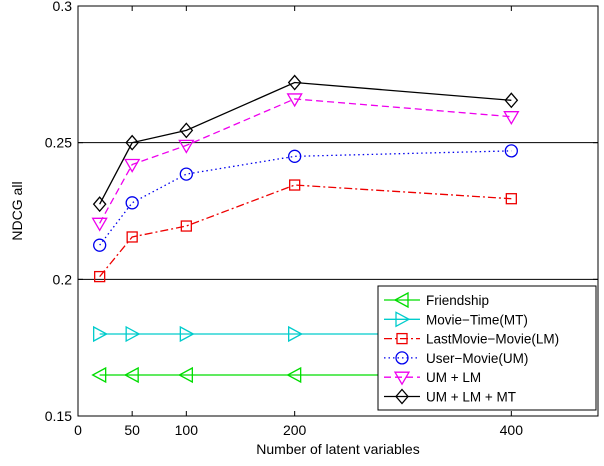 The width and height of the screenshot is (604, 466). What do you see at coordinates (132, 430) in the screenshot?
I see `x-tick-label: 50` at bounding box center [132, 430].